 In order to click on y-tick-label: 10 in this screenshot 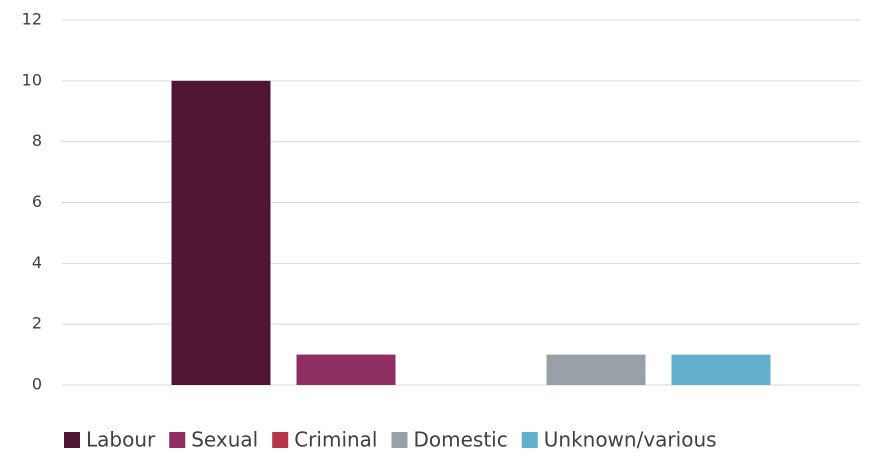, I will do `click(32, 79)`.